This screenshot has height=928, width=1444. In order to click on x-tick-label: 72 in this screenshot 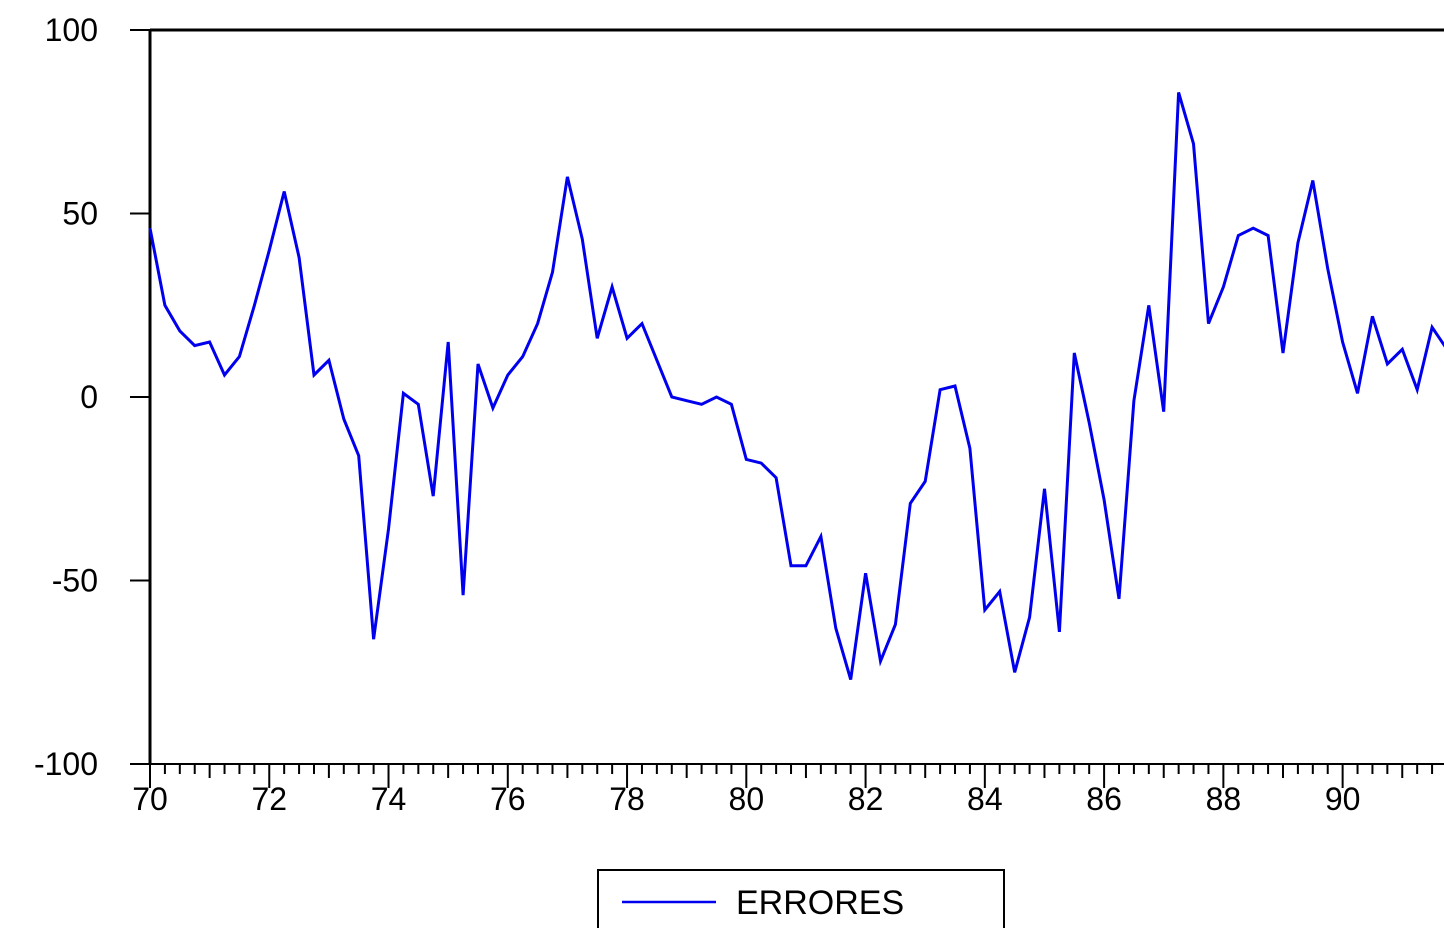, I will do `click(269, 799)`.